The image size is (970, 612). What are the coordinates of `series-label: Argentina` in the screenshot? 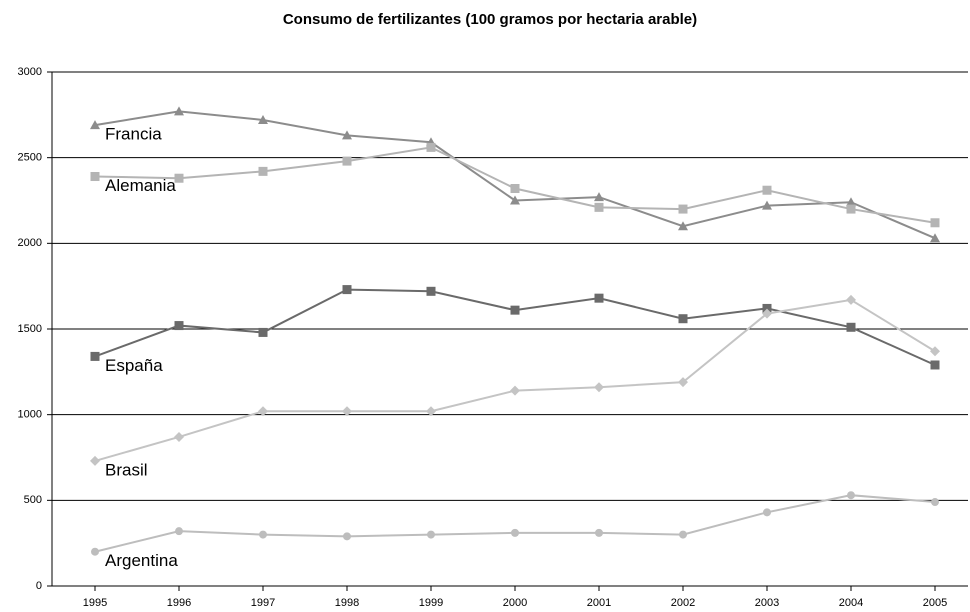 It's located at (141, 560).